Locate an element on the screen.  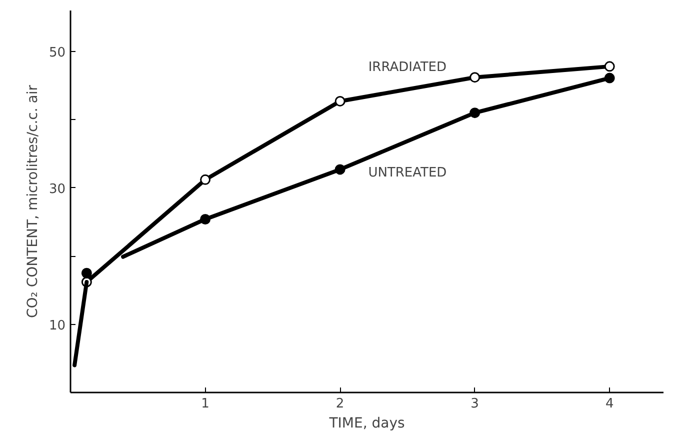
y-tick-label: 30 is located at coordinates (57, 189).